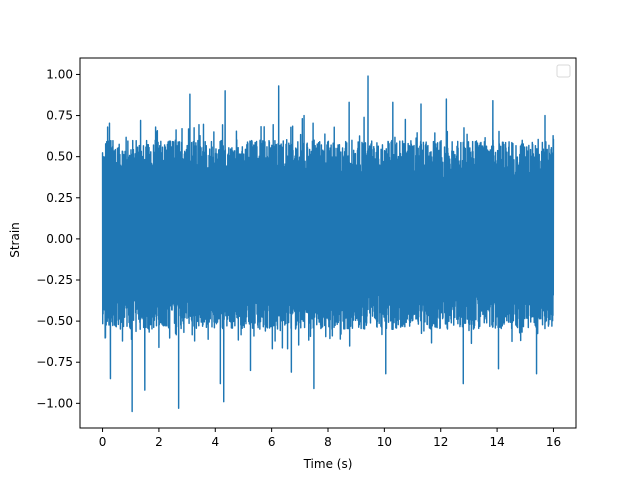 The width and height of the screenshot is (640, 484). What do you see at coordinates (553, 442) in the screenshot?
I see `x-tick-label: 16` at bounding box center [553, 442].